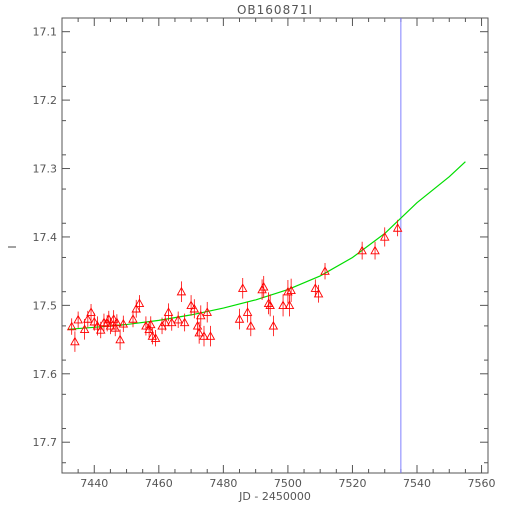  What do you see at coordinates (45, 32) in the screenshot?
I see `y-tick-label: 17.1` at bounding box center [45, 32].